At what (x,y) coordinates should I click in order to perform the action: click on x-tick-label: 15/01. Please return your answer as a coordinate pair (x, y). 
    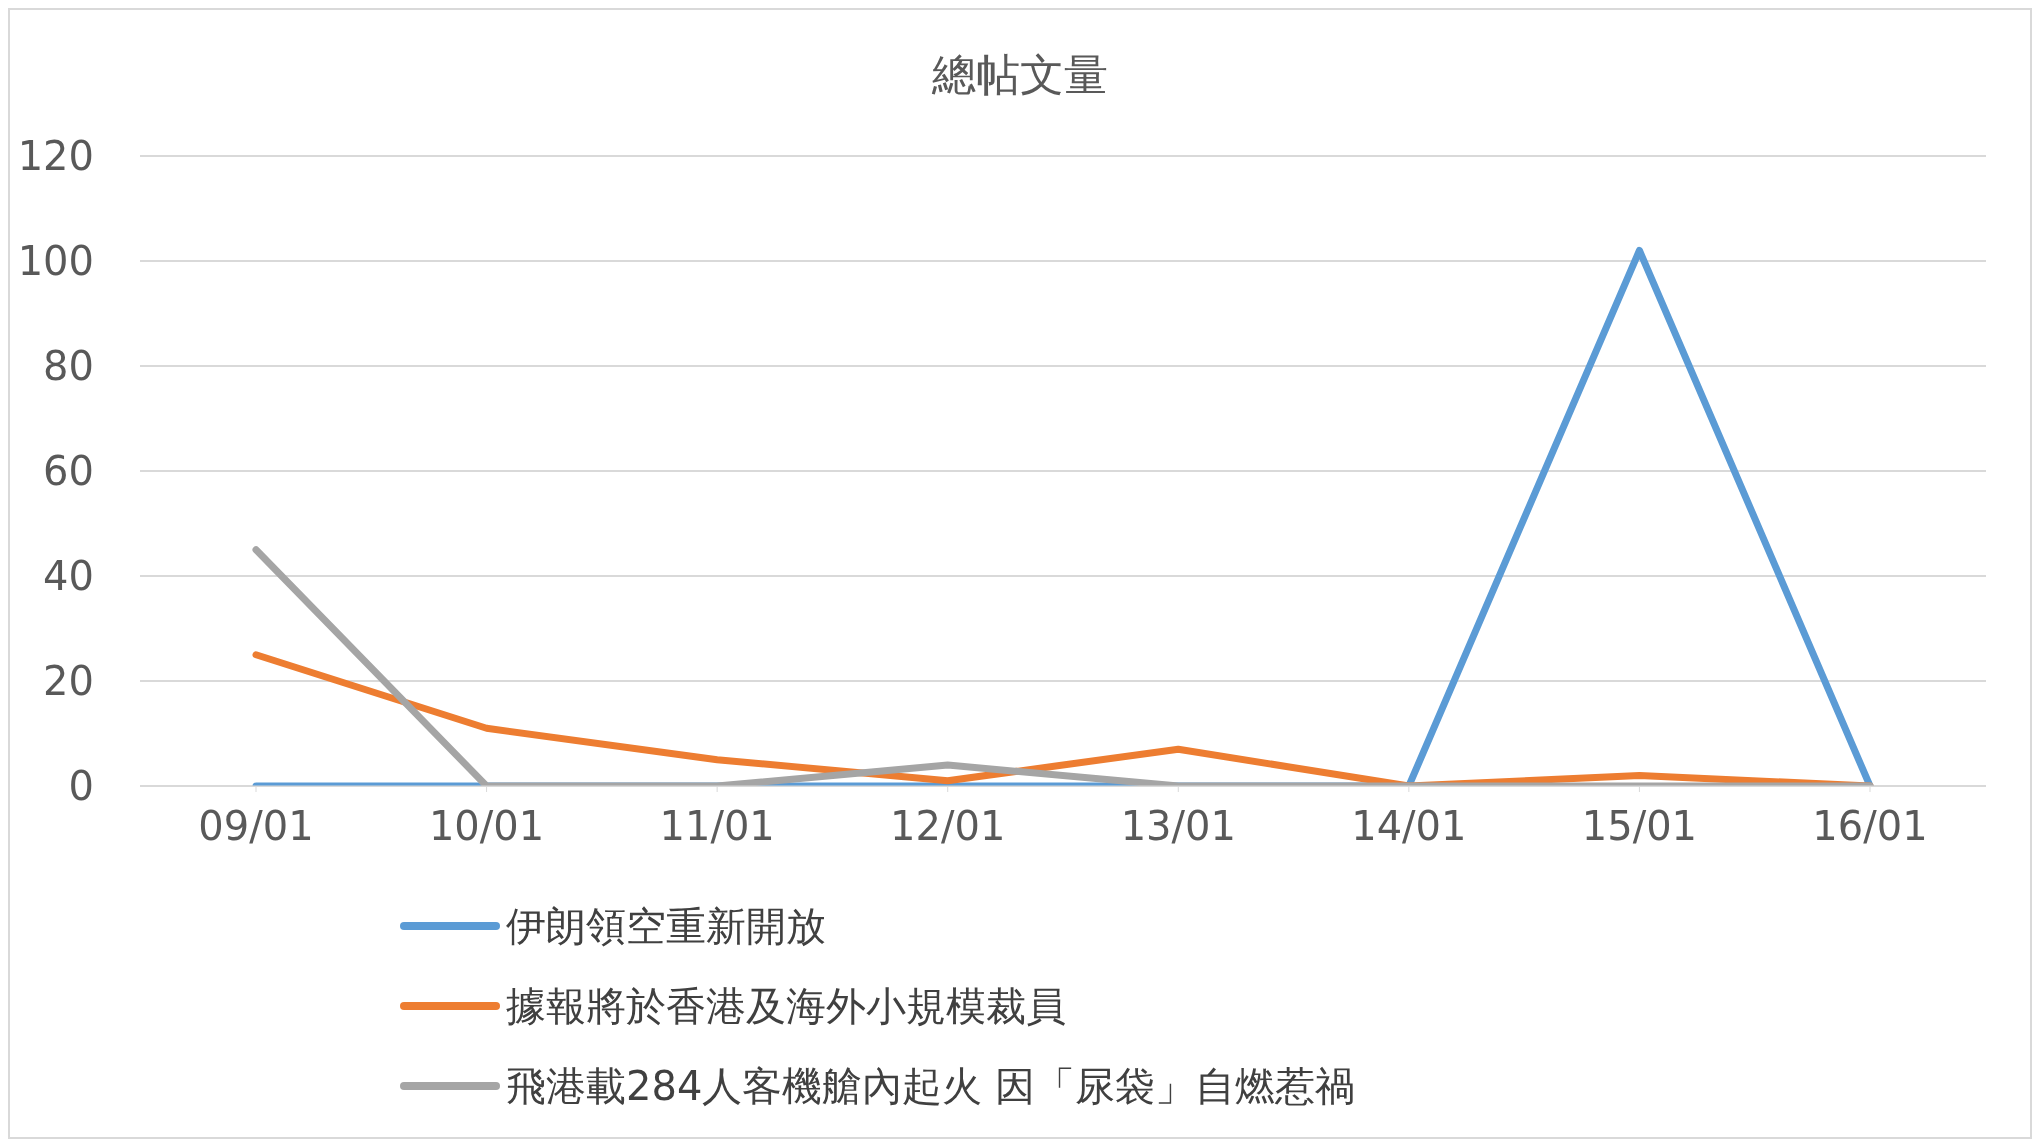
    Looking at the image, I should click on (1639, 826).